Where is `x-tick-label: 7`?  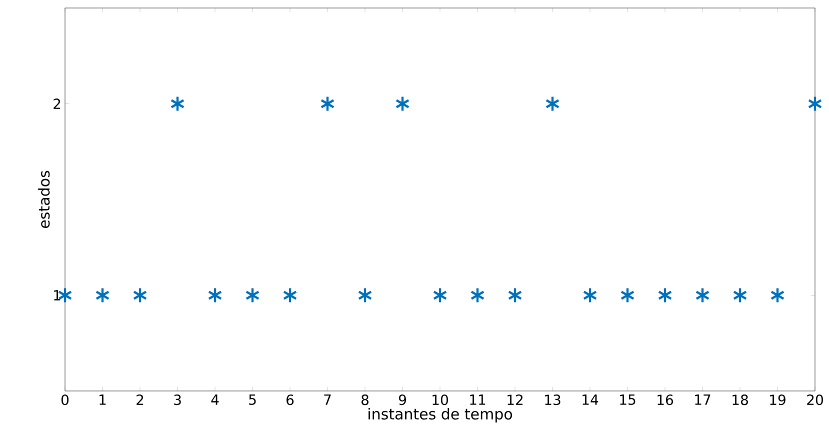
x-tick-label: 7 is located at coordinates (327, 399).